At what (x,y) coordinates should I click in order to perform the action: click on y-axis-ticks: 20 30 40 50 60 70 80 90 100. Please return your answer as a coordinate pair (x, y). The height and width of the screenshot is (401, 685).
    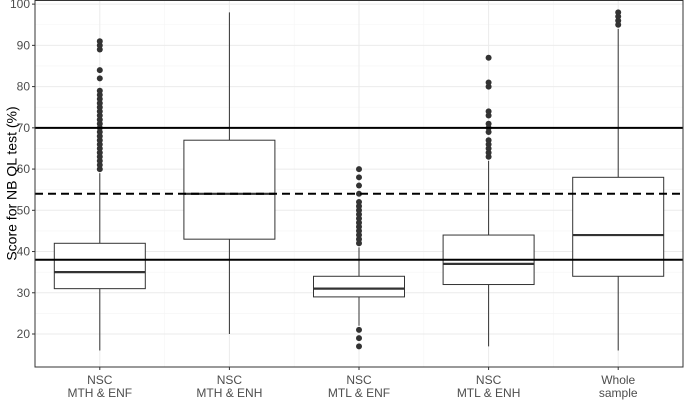
    Looking at the image, I should click on (22, 170).